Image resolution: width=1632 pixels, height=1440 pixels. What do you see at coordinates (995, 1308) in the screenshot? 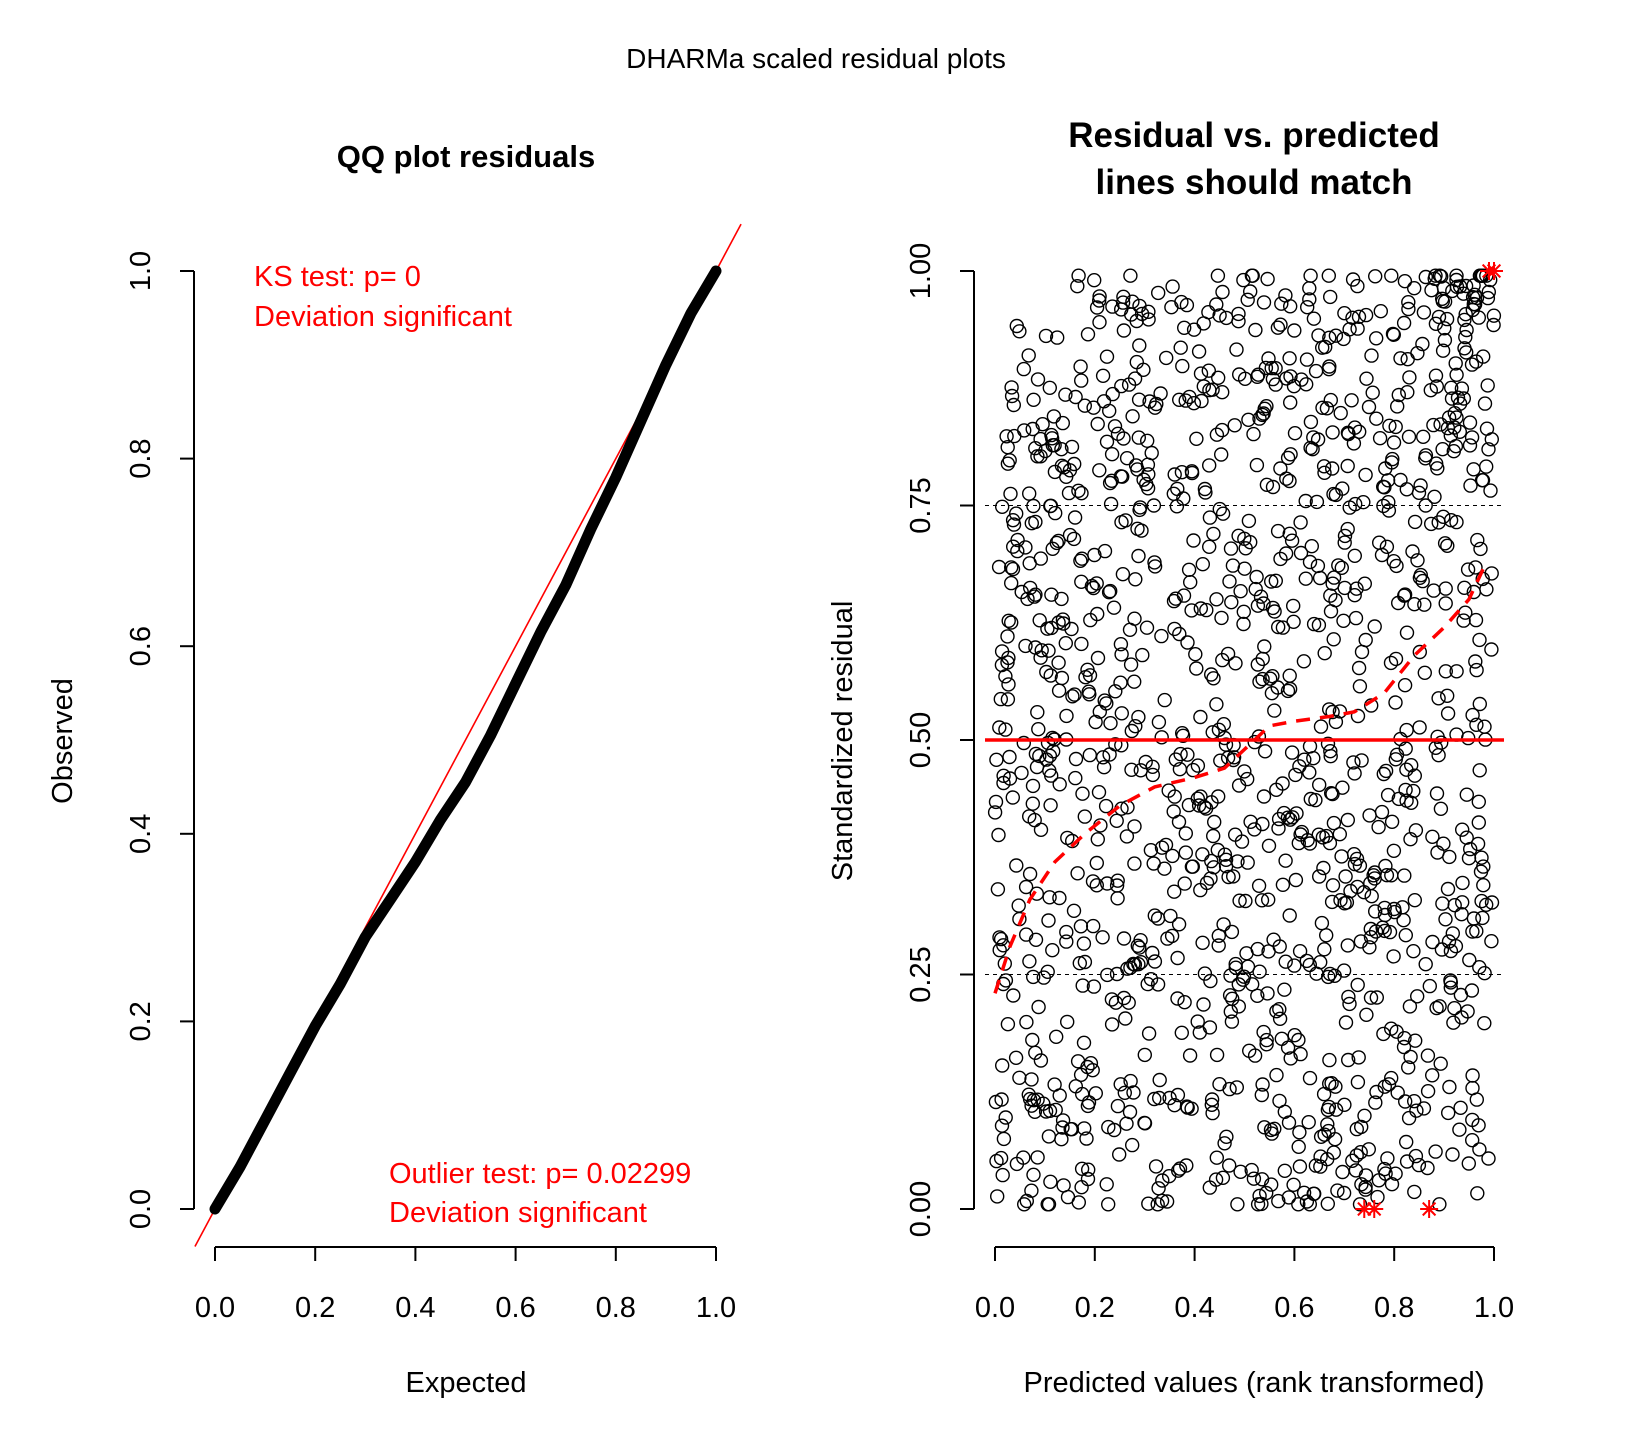
I see `residual-x-tick-label: 0.0` at bounding box center [995, 1308].